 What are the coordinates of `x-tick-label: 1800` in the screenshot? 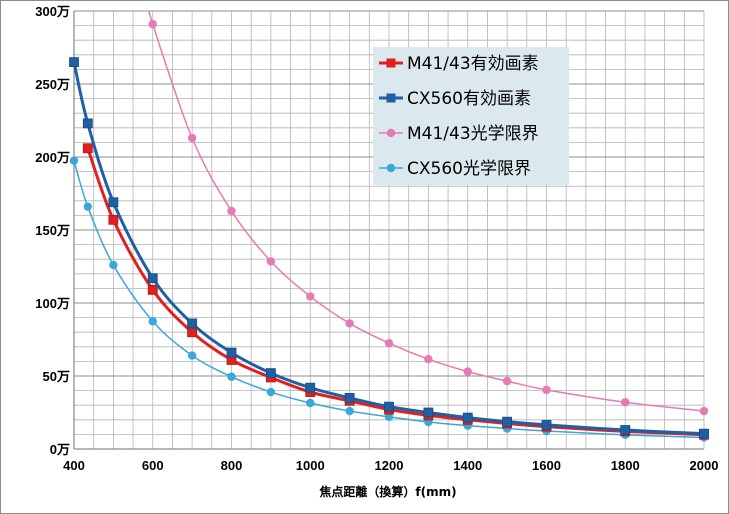 It's located at (625, 465).